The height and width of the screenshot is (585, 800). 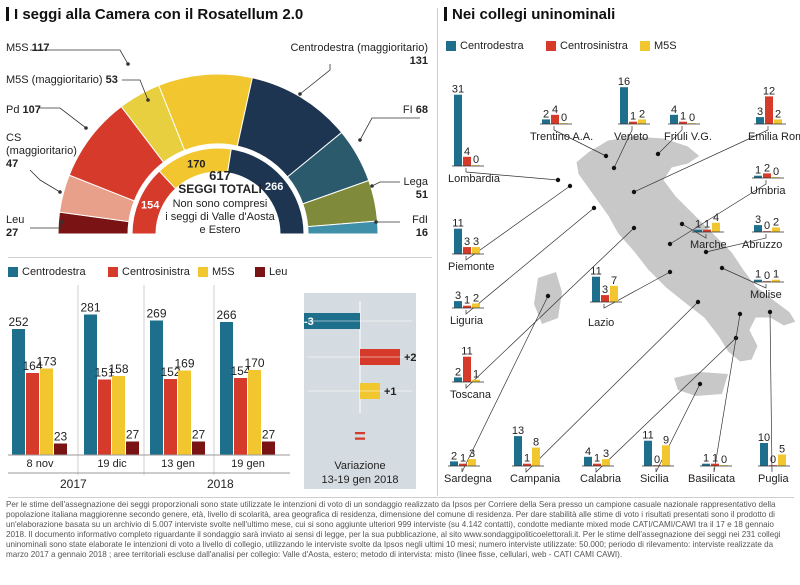 I want to click on bar-label-1-2: 158, so click(x=118, y=369).